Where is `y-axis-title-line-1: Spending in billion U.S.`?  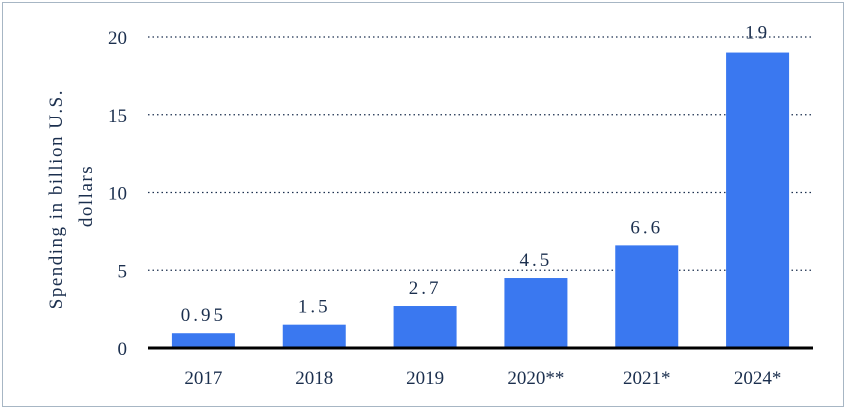
y-axis-title-line-1: Spending in billion U.S. is located at coordinates (56, 199).